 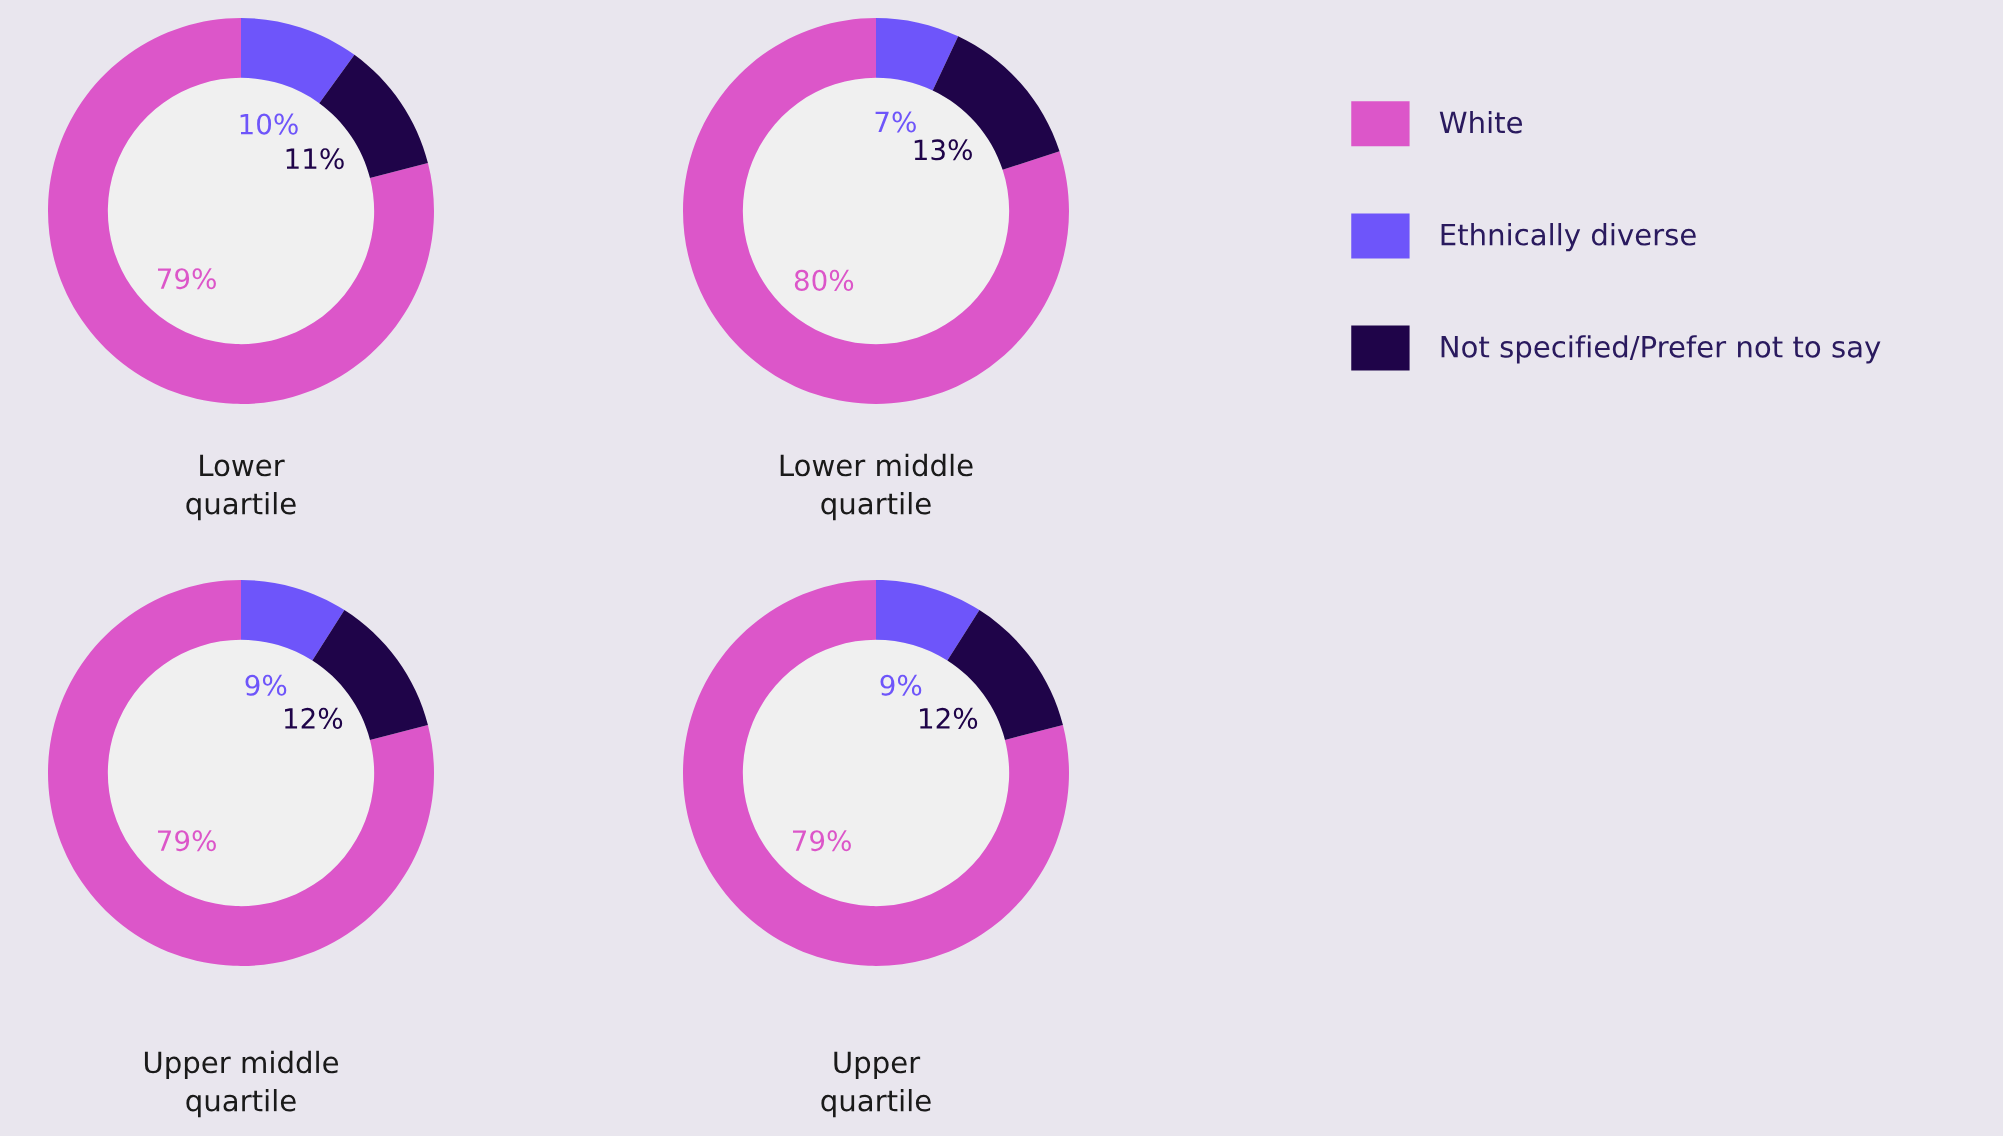 I want to click on text: Lower middle quartile, so click(x=876, y=487).